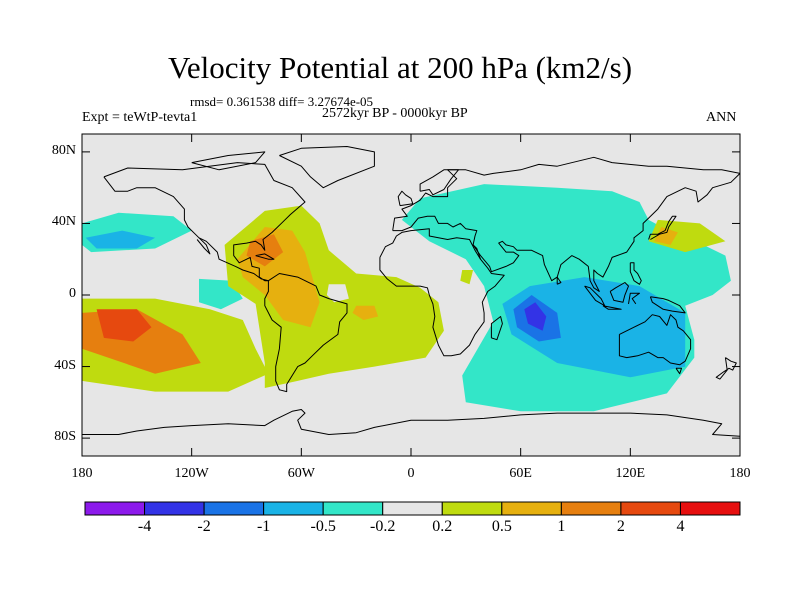 The width and height of the screenshot is (800, 600). What do you see at coordinates (337, 293) in the screenshot?
I see `field-atlantic-hole` at bounding box center [337, 293].